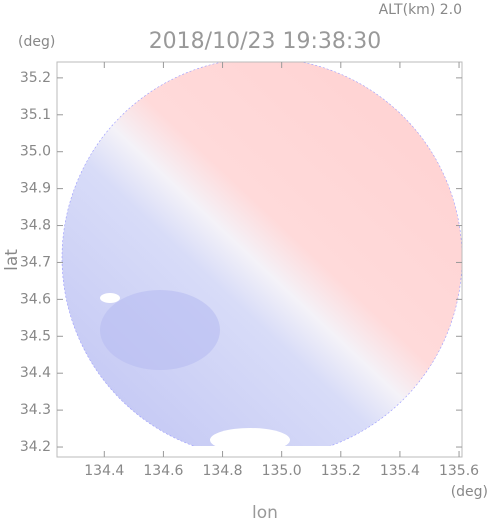 The image size is (491, 521). Describe the element at coordinates (12, 260) in the screenshot. I see `y-axis-label: lat` at that location.